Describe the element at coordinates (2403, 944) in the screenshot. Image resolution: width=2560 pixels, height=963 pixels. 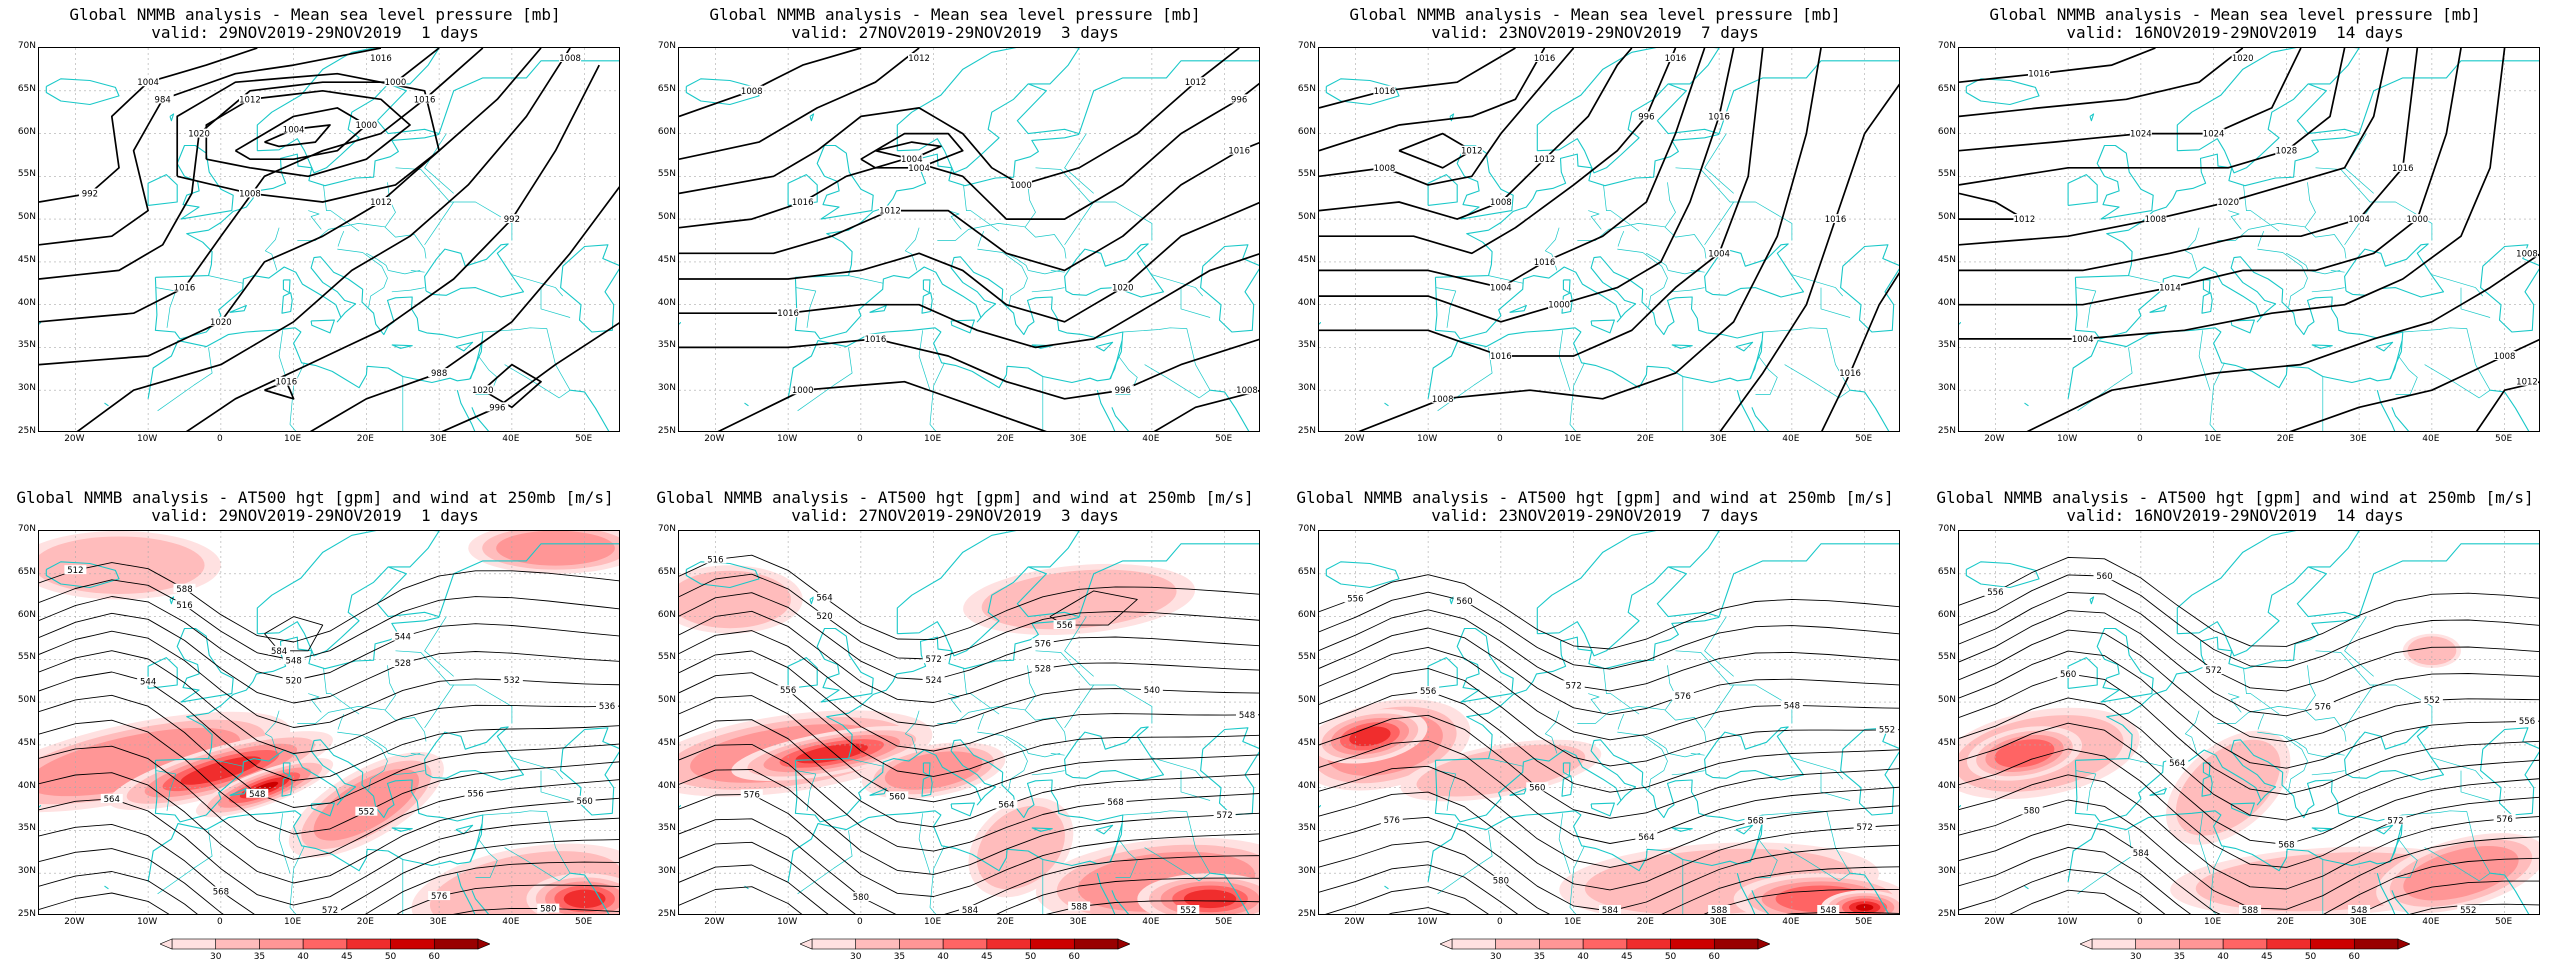
I see `colorbar-max-arrow` at that location.